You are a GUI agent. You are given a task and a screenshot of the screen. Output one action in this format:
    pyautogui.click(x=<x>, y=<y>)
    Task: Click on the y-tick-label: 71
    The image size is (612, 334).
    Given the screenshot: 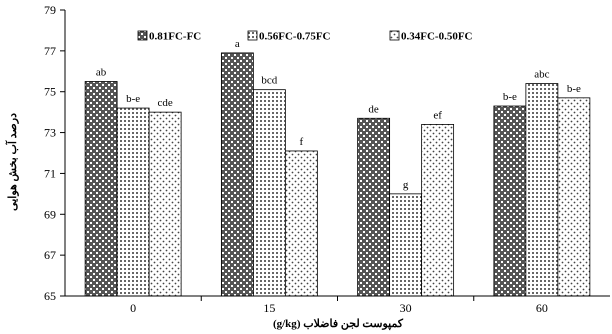 What is the action you would take?
    pyautogui.click(x=50, y=173)
    